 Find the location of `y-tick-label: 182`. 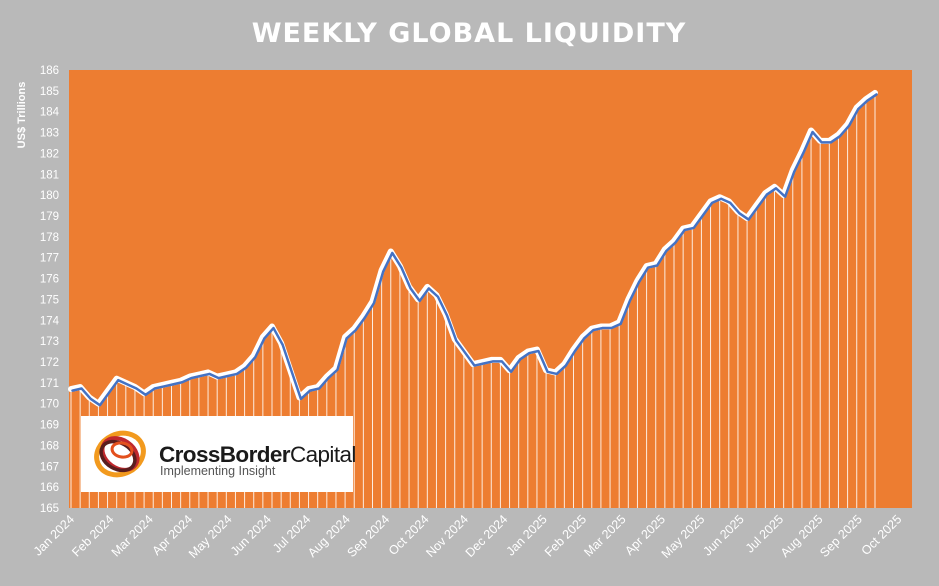

y-tick-label: 182 is located at coordinates (49, 154).